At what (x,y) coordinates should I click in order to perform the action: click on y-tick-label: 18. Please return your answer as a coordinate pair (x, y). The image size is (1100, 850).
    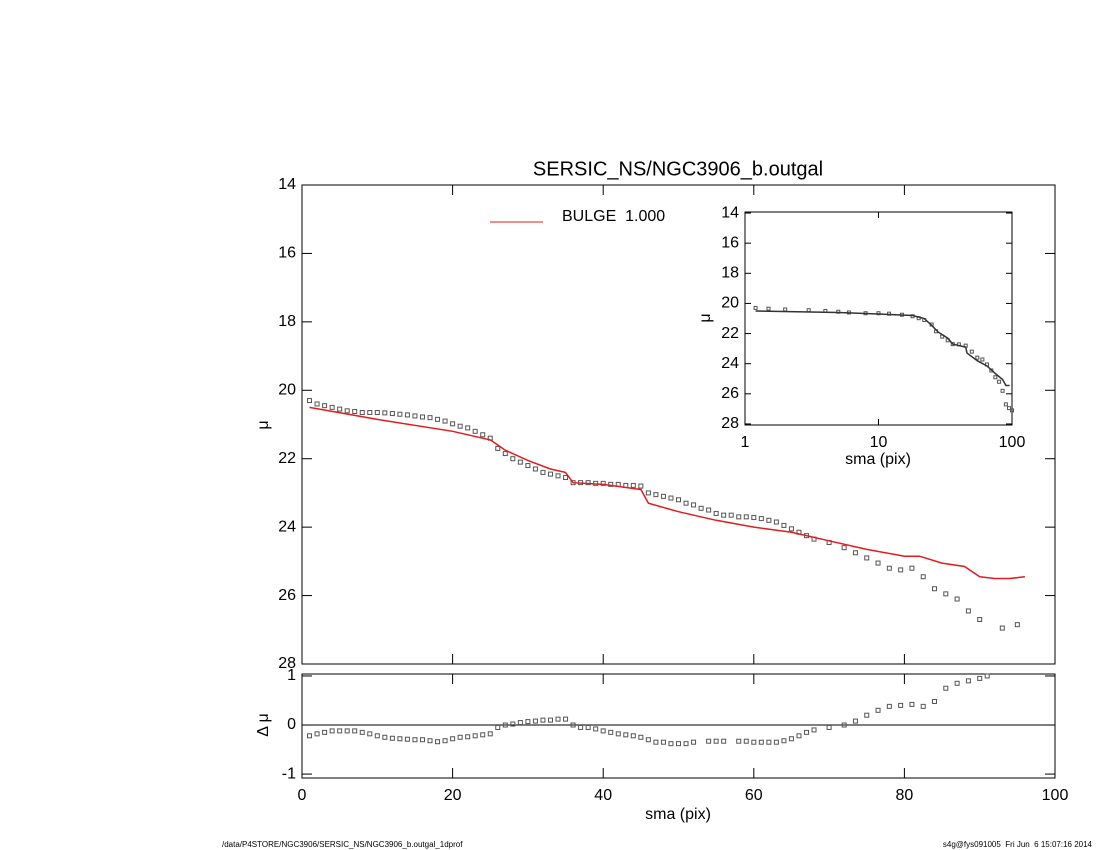
    Looking at the image, I should click on (287, 321).